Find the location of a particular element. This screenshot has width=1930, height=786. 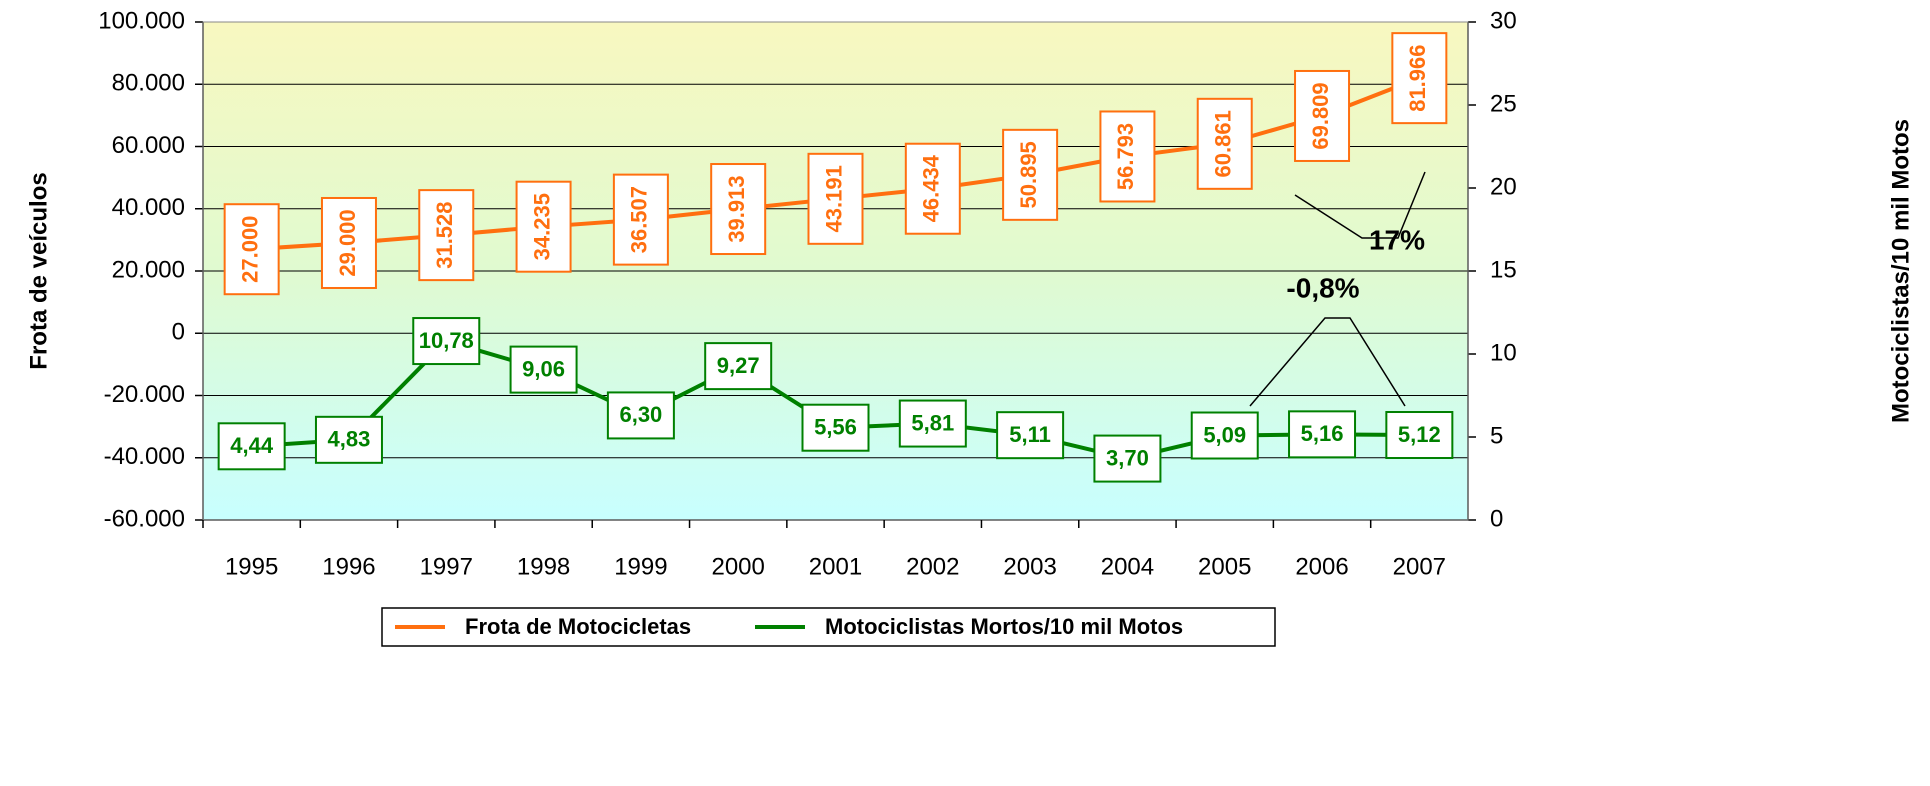

y2-tick-label: 15 is located at coordinates (1503, 269).